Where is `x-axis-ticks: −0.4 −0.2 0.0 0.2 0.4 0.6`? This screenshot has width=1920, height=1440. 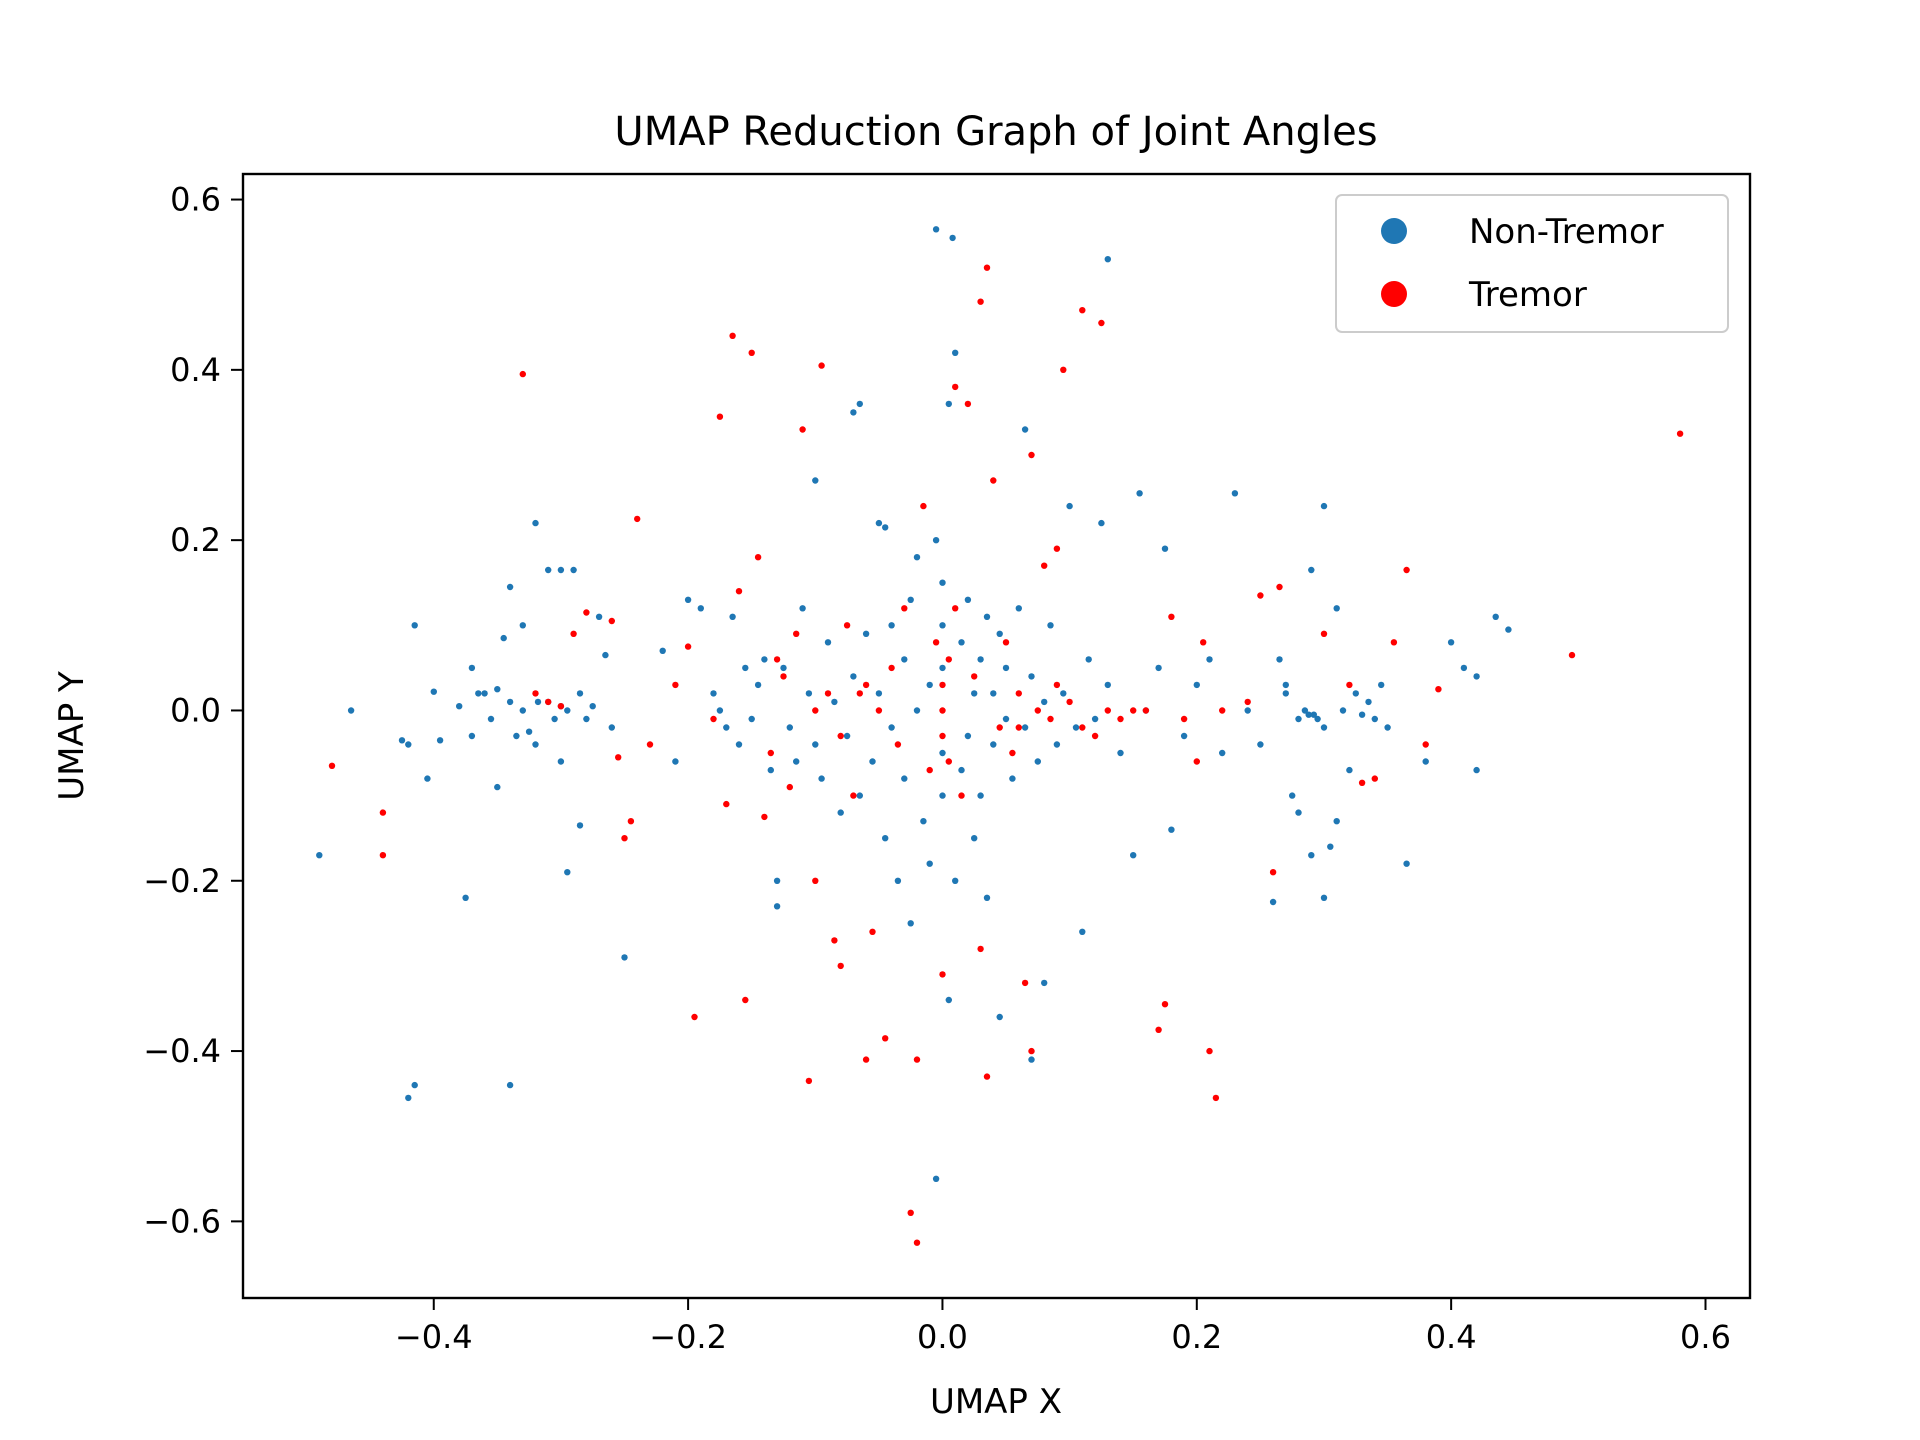
x-axis-ticks: −0.4 −0.2 0.0 0.2 0.4 0.6 is located at coordinates (1063, 1327).